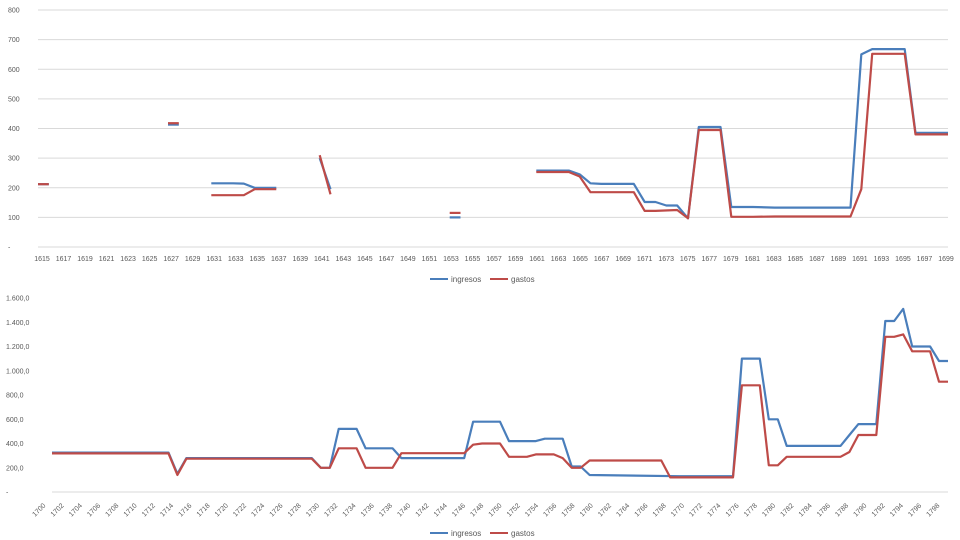 The height and width of the screenshot is (540, 960). What do you see at coordinates (806, 510) in the screenshot?
I see `x-tick-label: 1784` at bounding box center [806, 510].